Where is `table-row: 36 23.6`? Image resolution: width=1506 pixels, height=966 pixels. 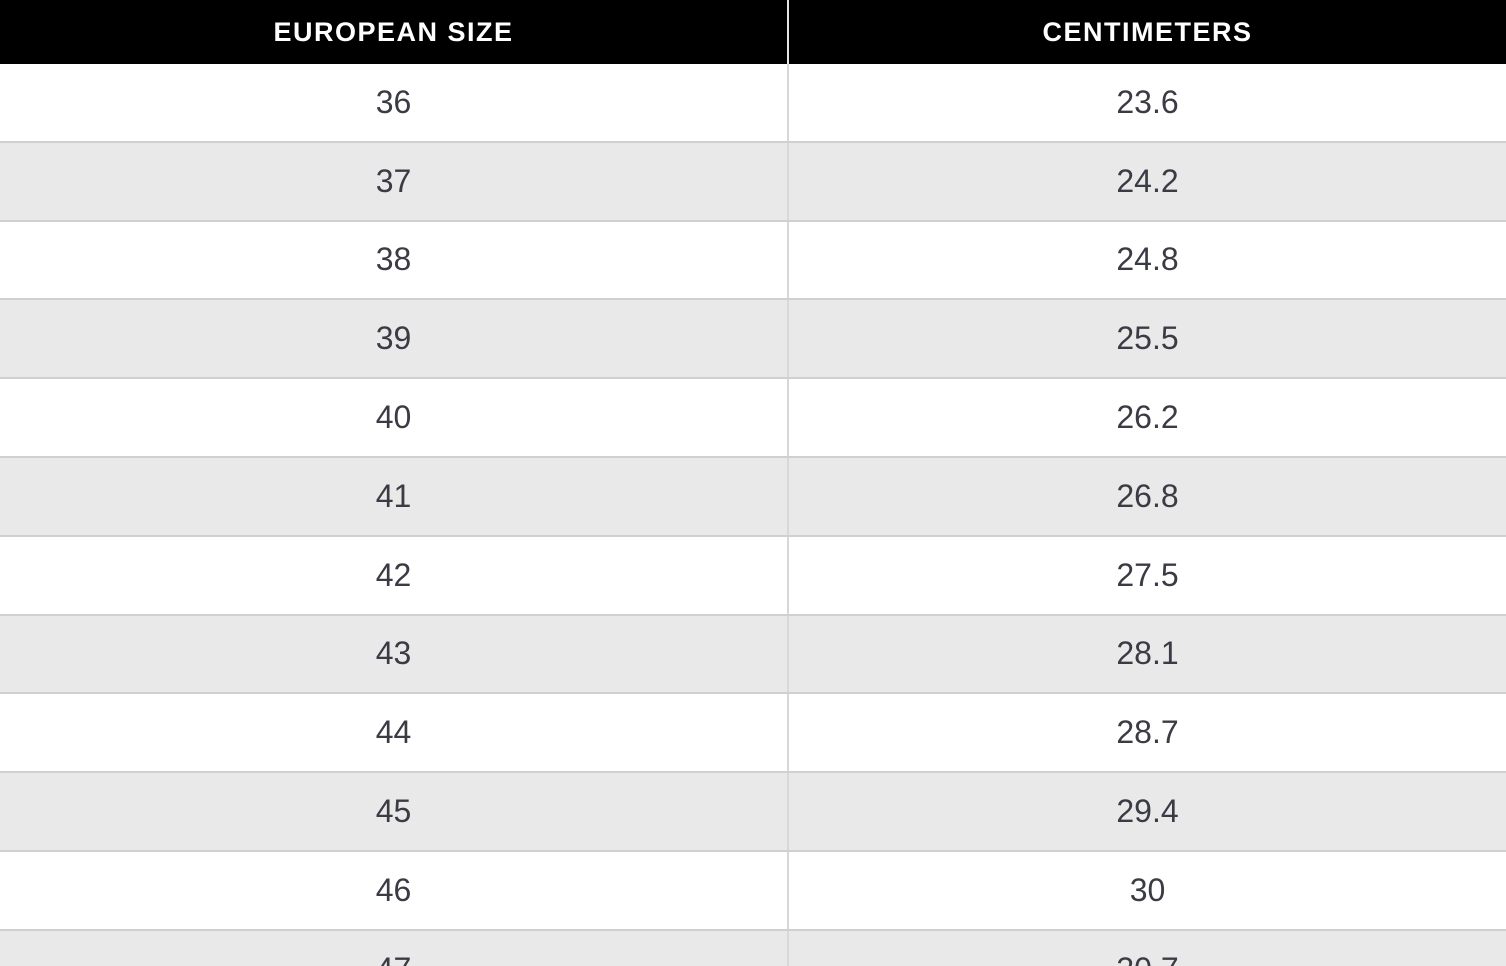
table-row: 36 23.6 is located at coordinates (753, 103).